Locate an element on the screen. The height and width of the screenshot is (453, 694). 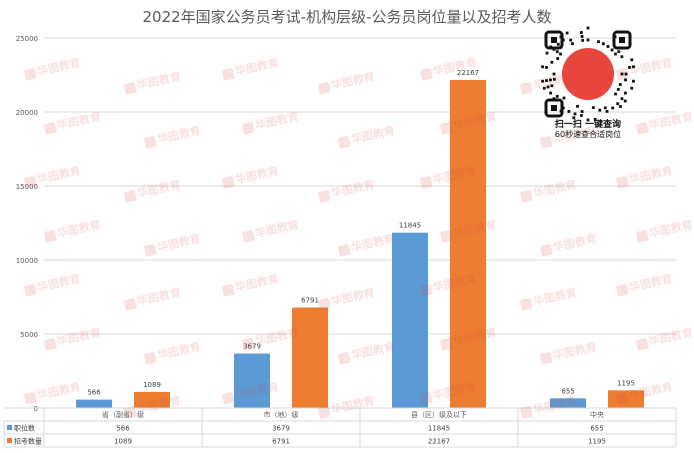
qr-code-icon is located at coordinates (588, 74).